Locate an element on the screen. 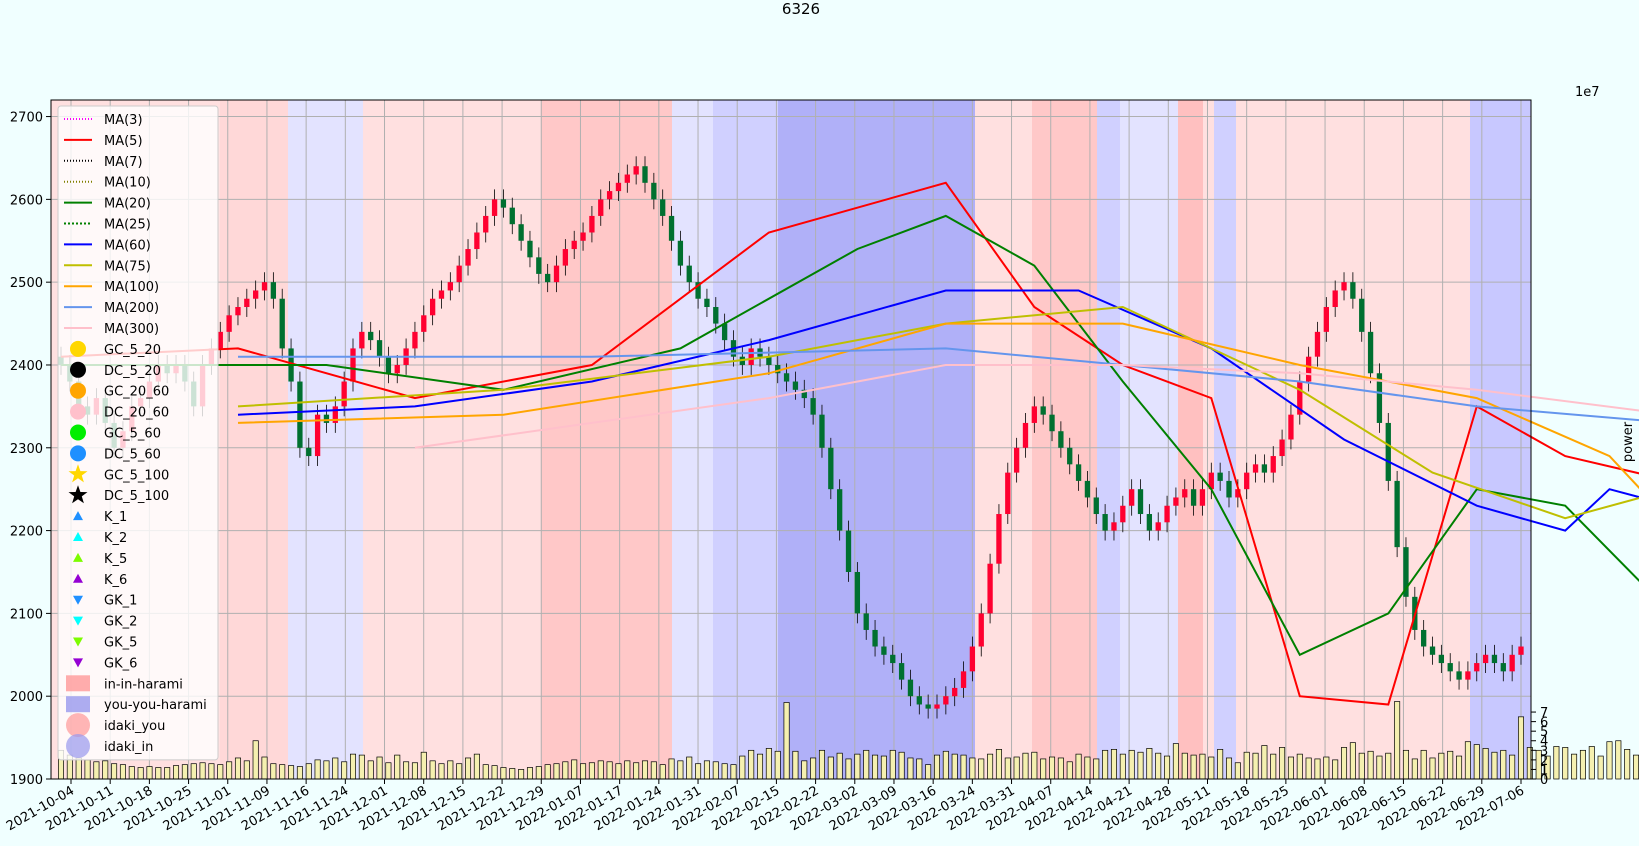 This screenshot has width=1639, height=846. legend-rect-swatch is located at coordinates (78, 683).